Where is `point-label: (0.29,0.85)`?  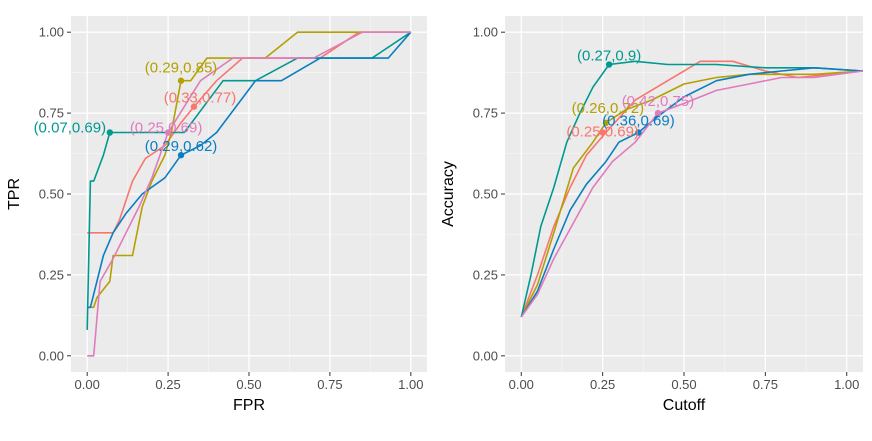
point-label: (0.29,0.85) is located at coordinates (181, 68).